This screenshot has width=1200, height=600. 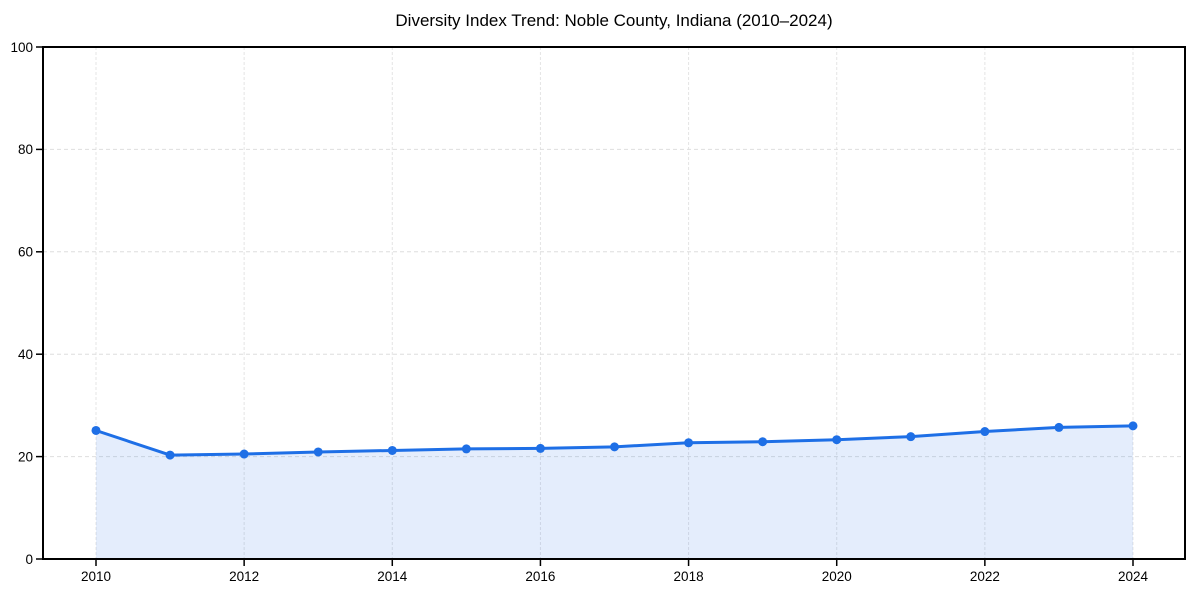 What do you see at coordinates (29, 559) in the screenshot?
I see `y-tick-label: 0` at bounding box center [29, 559].